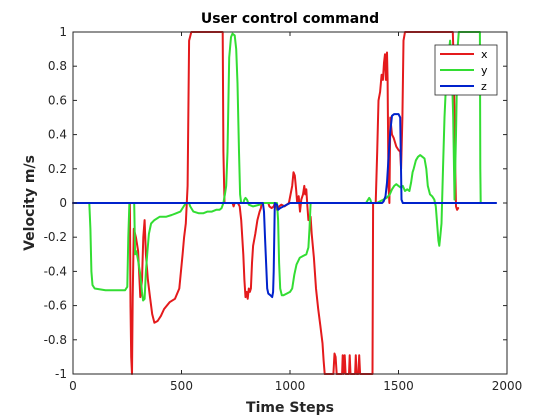 This screenshot has width=560, height=420. What do you see at coordinates (290, 386) in the screenshot?
I see `x-tick-label: 1000` at bounding box center [290, 386].